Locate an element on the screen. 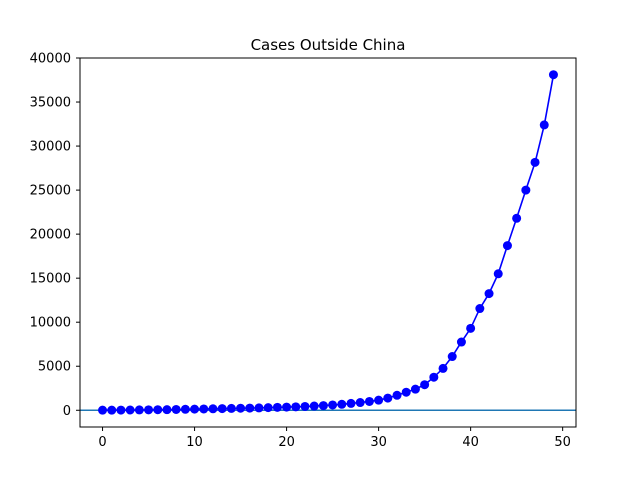 Image resolution: width=640 pixels, height=480 pixels. y-tick-label: 35000 is located at coordinates (50, 103).